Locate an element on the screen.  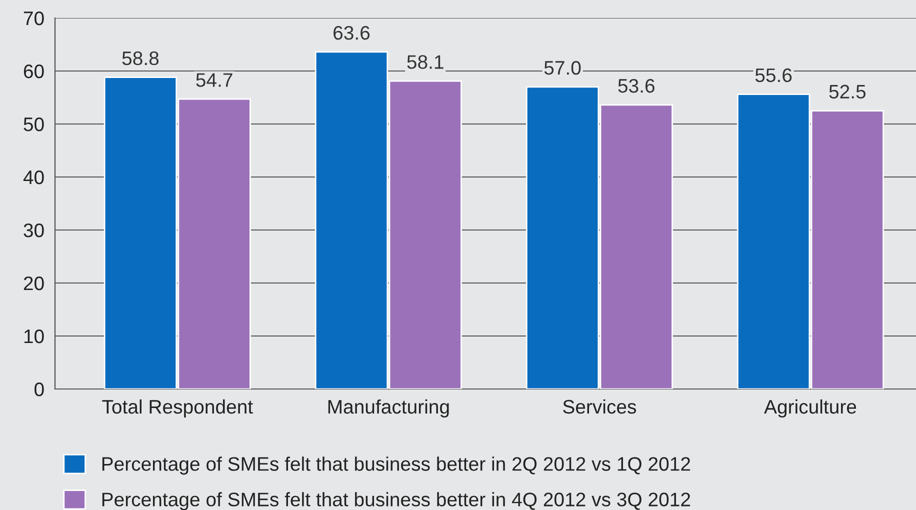
data-label: 58.8 is located at coordinates (140, 58).